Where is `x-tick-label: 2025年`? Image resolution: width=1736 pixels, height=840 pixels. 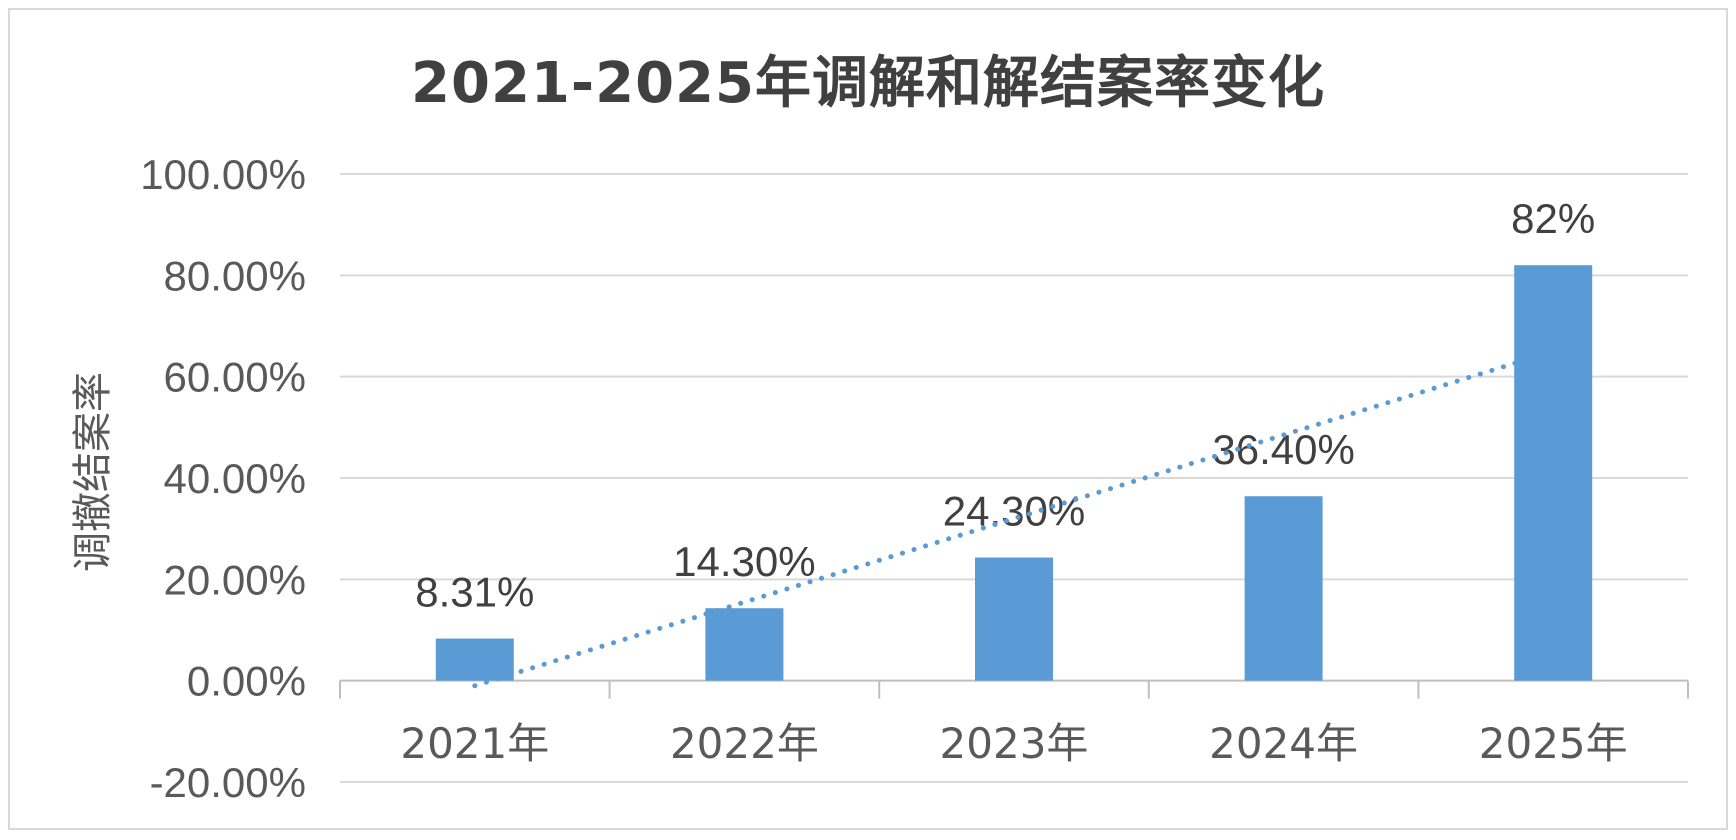 x-tick-label: 2025年 is located at coordinates (1553, 743).